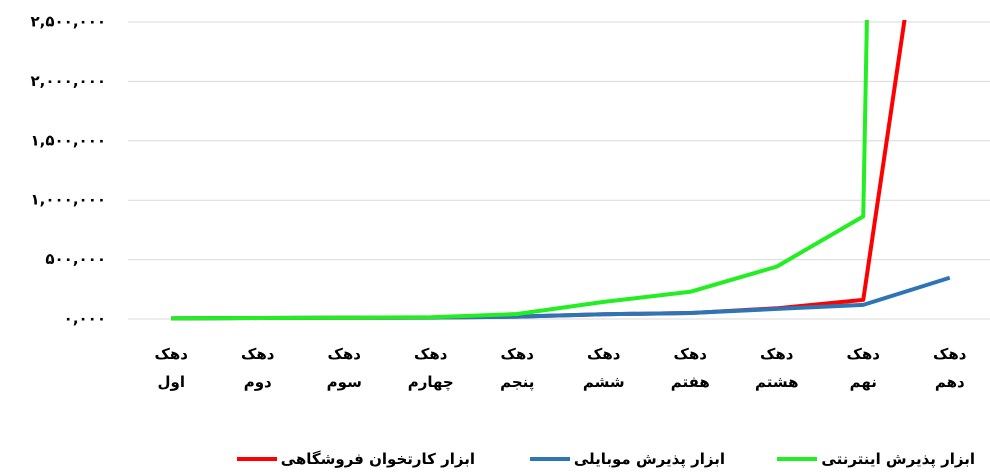 This screenshot has width=990, height=474. I want to click on y-tick-label: ۲,۰۰۰,۰۰۰, so click(68, 81).